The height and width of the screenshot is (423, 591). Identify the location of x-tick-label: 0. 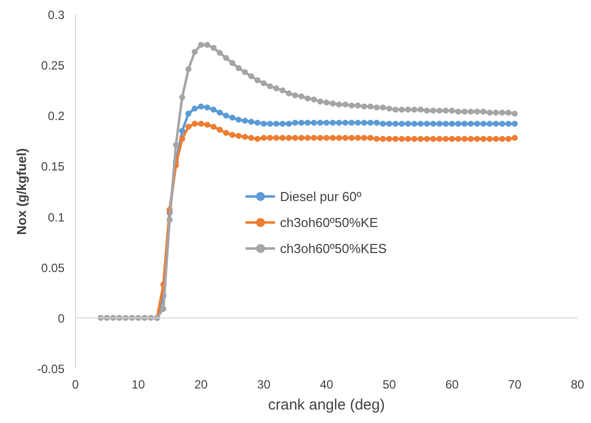
(76, 385).